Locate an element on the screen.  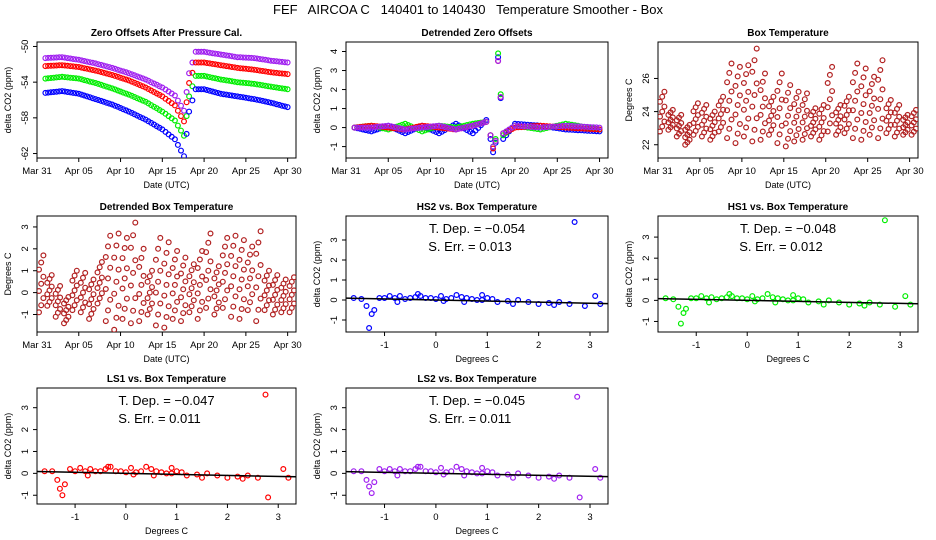
y-tick-label: -58 is located at coordinates (25, 118).